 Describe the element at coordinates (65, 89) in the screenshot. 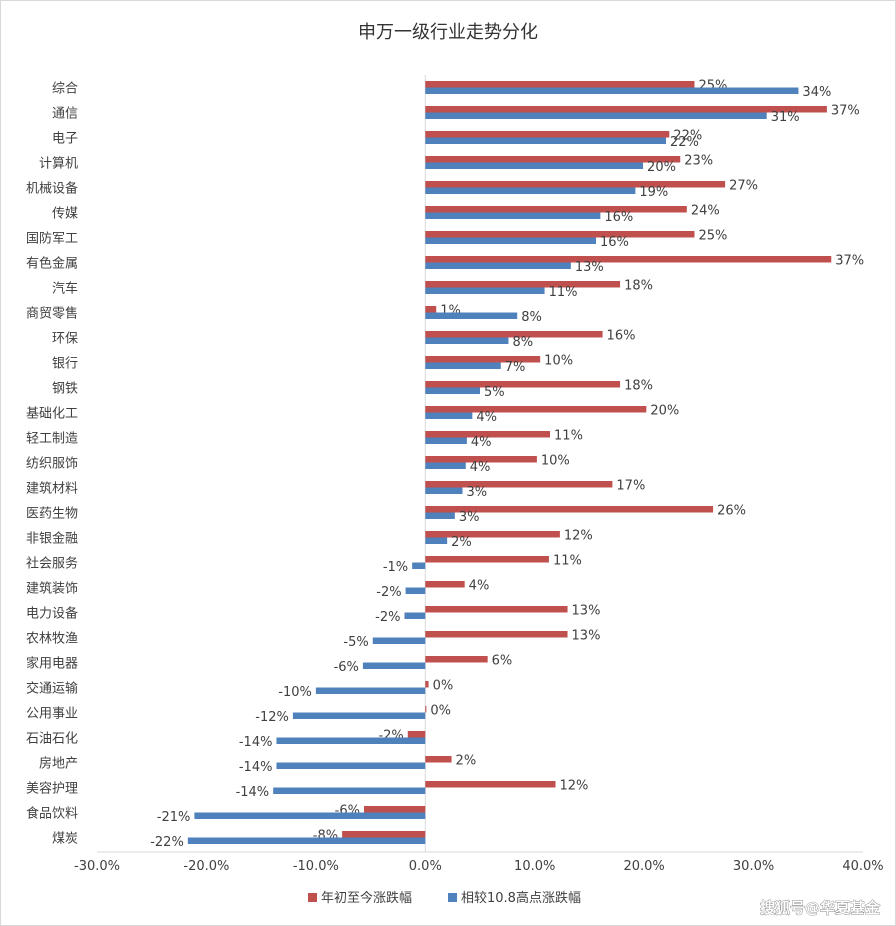

I see `category-label: 综合` at that location.